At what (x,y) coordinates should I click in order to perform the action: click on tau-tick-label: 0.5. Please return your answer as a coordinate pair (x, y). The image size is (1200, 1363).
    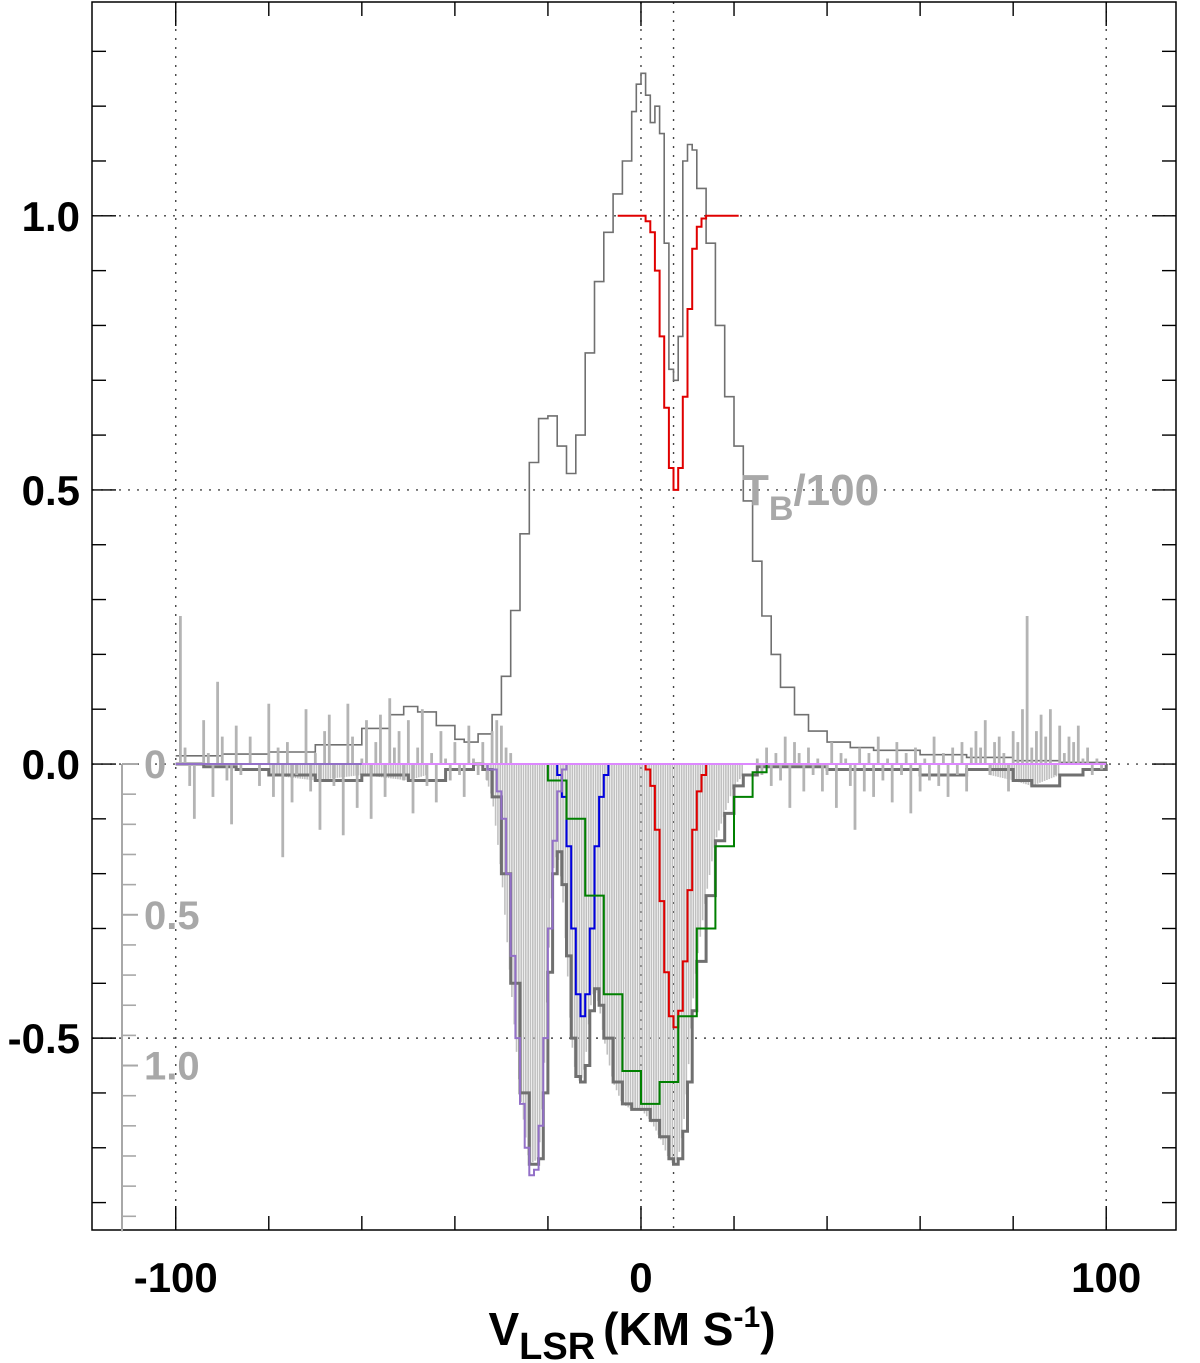
    Looking at the image, I should click on (172, 916).